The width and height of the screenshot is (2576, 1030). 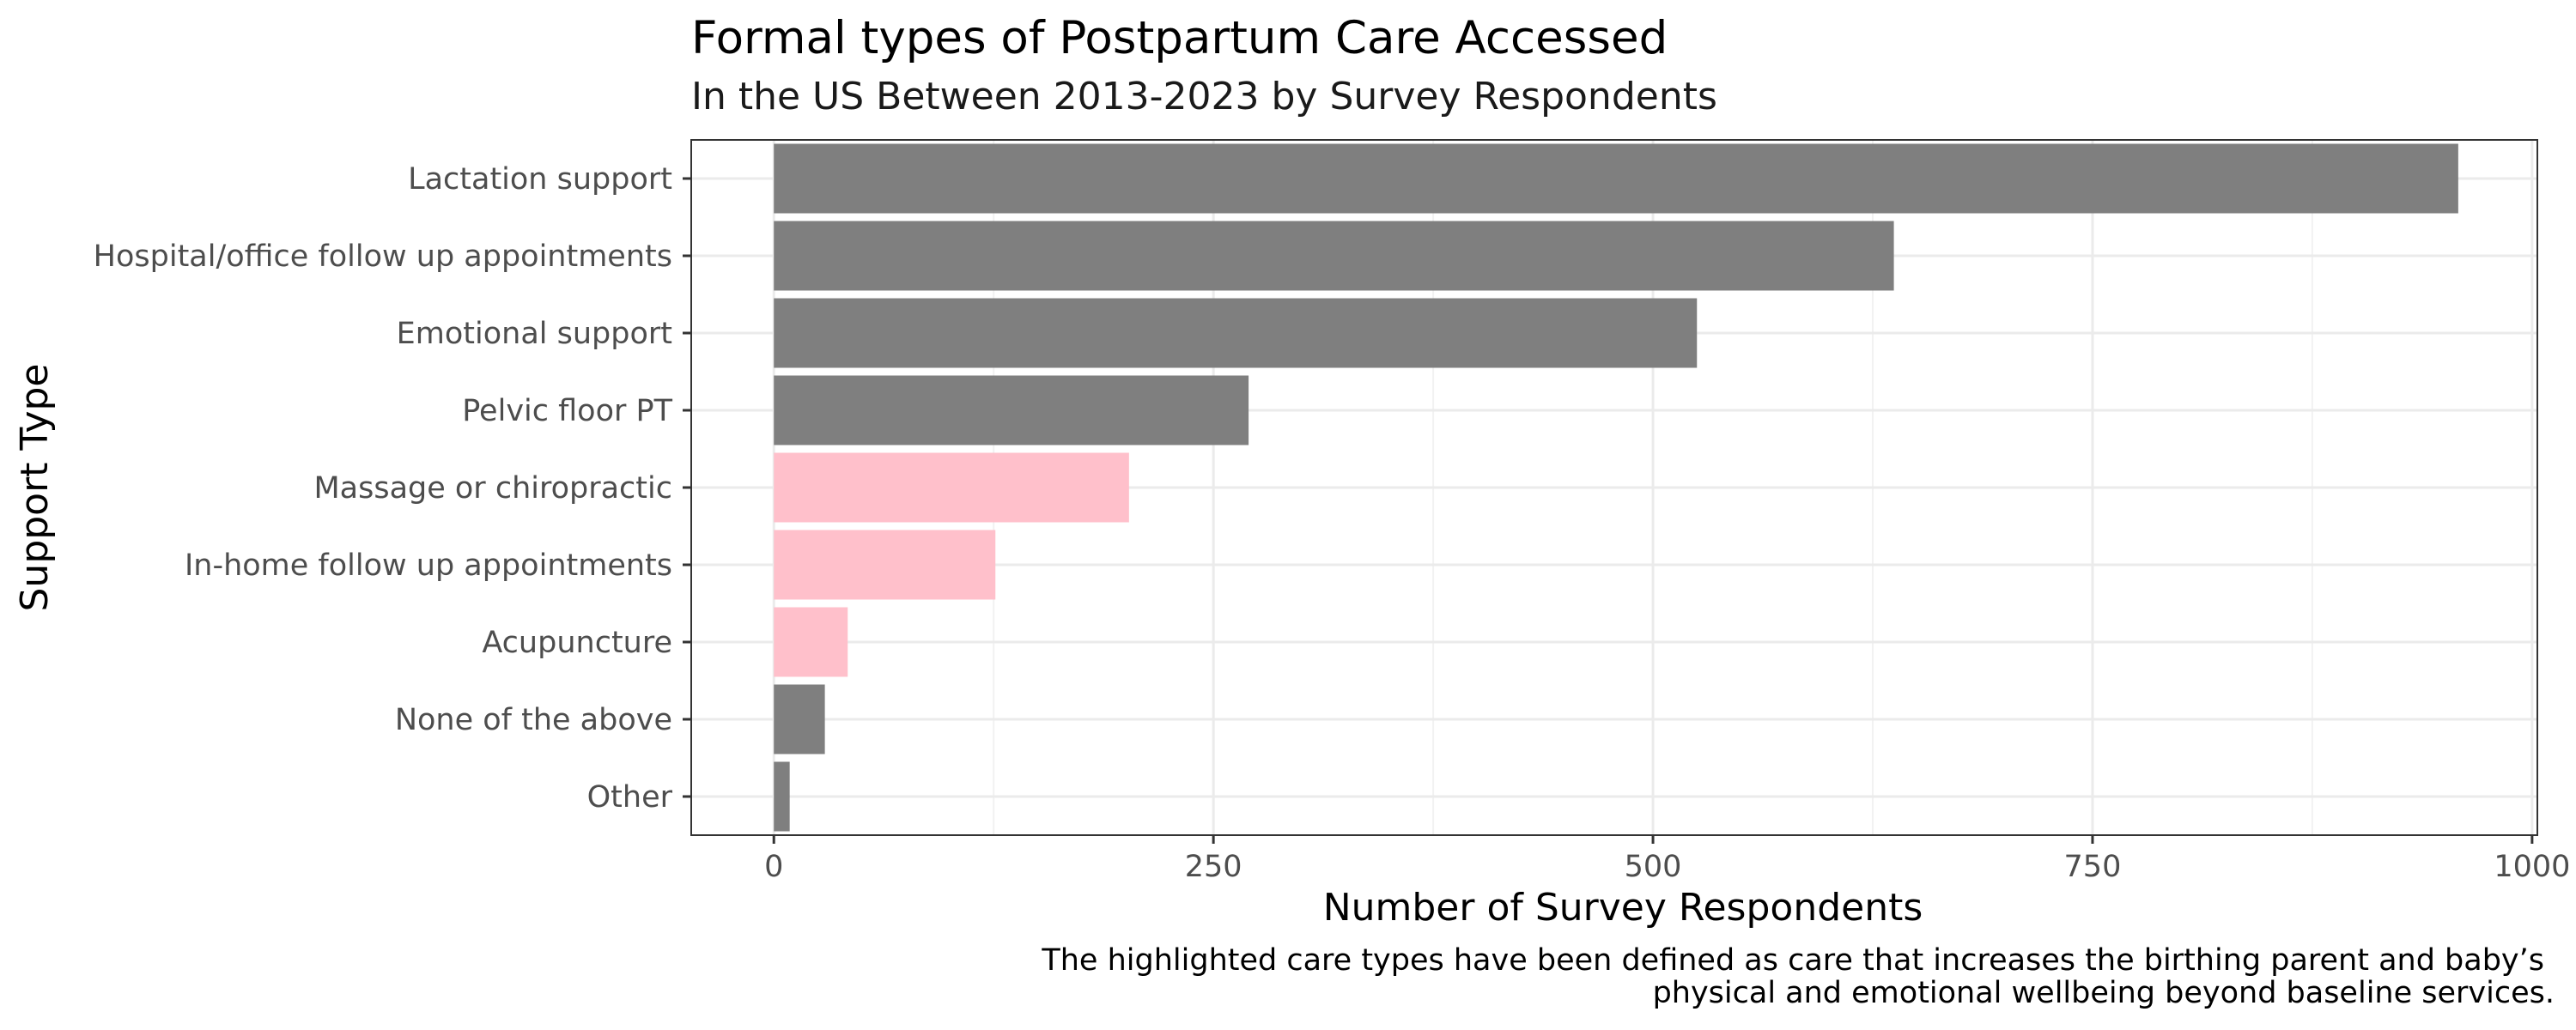 What do you see at coordinates (1213, 867) in the screenshot?
I see `x-tick-label: 250` at bounding box center [1213, 867].